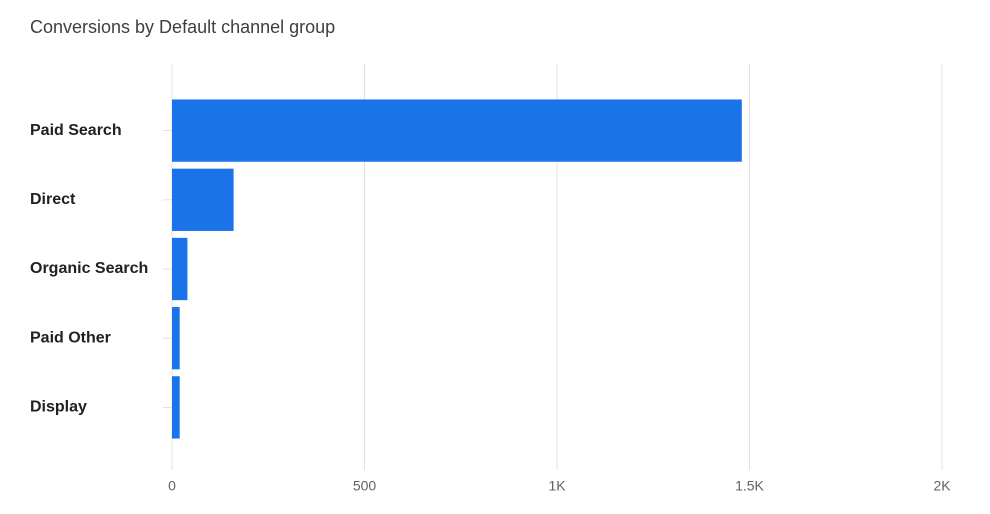 Image resolution: width=990 pixels, height=514 pixels. Describe the element at coordinates (89, 268) in the screenshot. I see `y-tick-label: Organic Search` at that location.